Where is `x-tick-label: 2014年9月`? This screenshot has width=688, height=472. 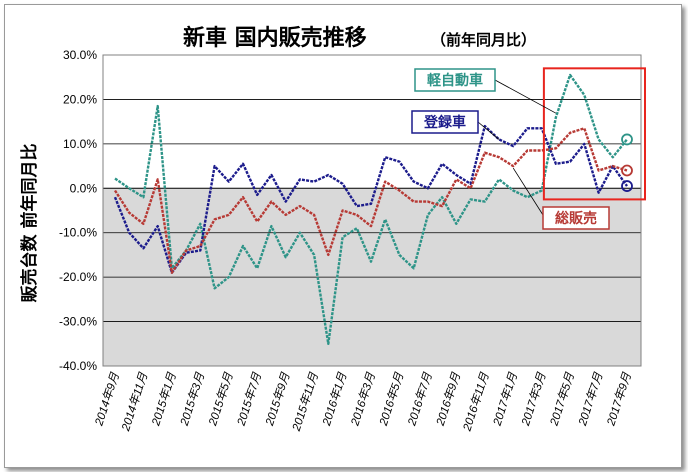 x-tick-label: 2014年9月 is located at coordinates (107, 399).